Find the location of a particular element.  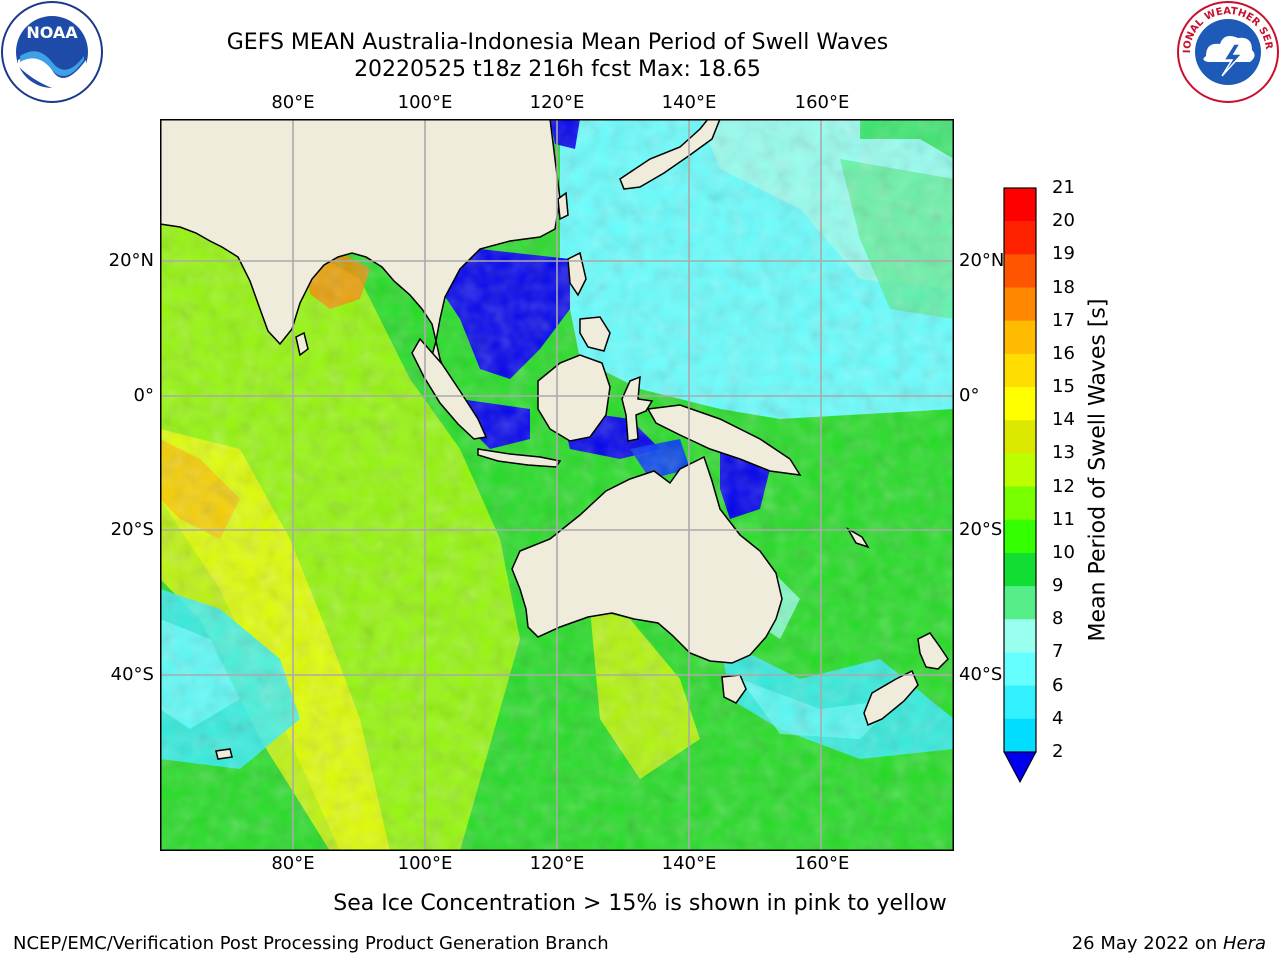

lon-tick-top-80e: 80°E is located at coordinates (293, 102).